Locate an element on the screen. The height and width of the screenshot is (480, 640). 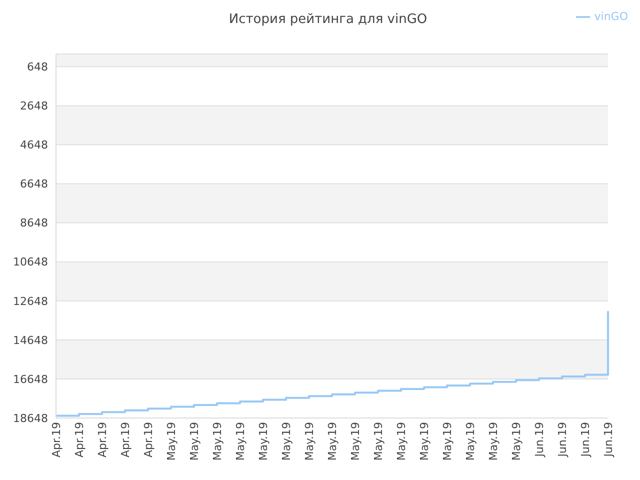
y-tick-label: 16648 is located at coordinates (30, 379).